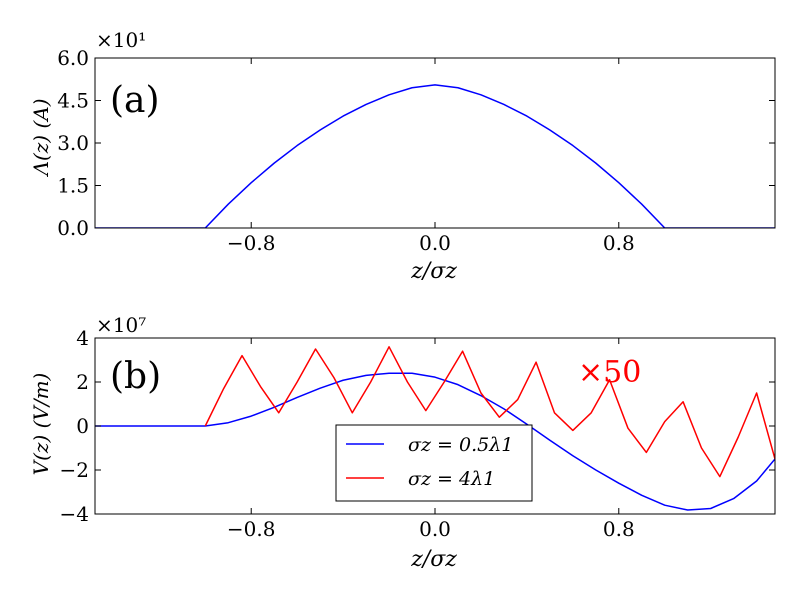 The height and width of the screenshot is (600, 800). What do you see at coordinates (73, 101) in the screenshot?
I see `y-tick-label-a: 4.5` at bounding box center [73, 101].